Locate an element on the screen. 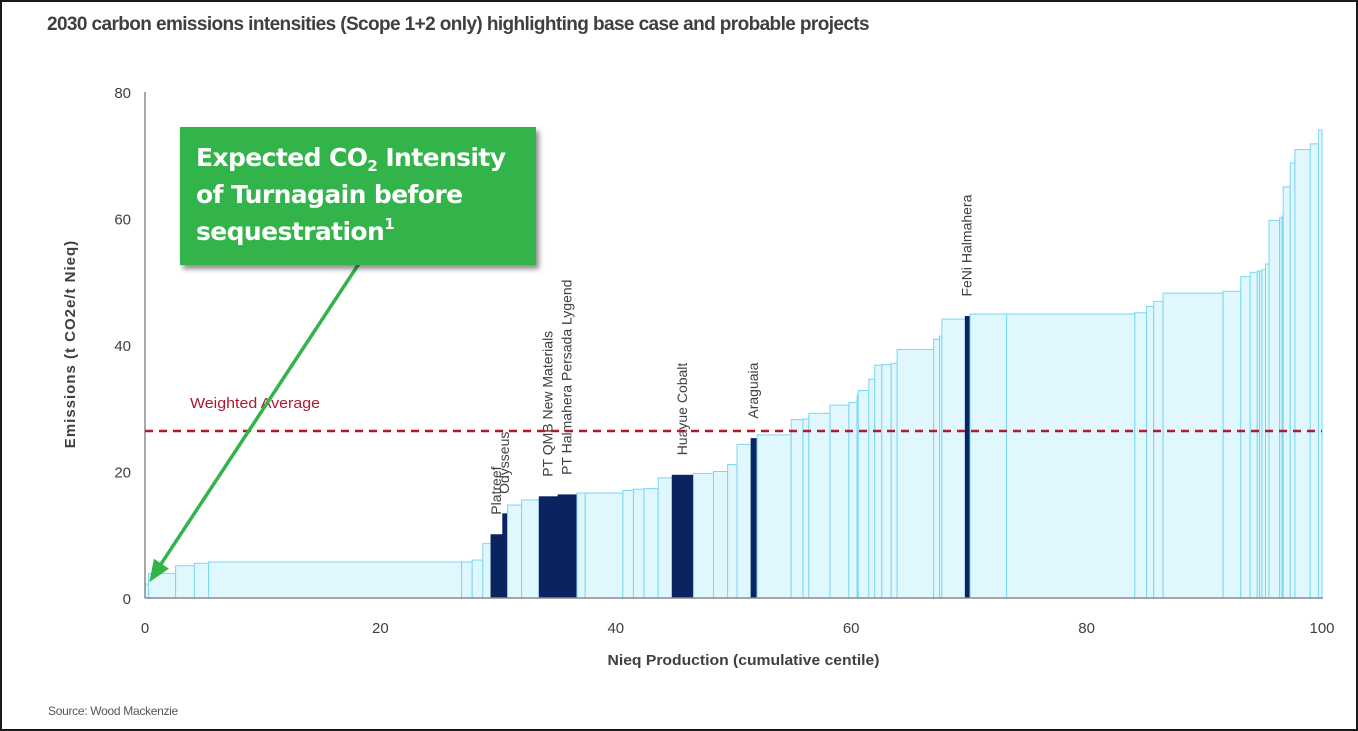  y-axis-label: Emissions (t CO2e/t Nieq) is located at coordinates (70, 344).